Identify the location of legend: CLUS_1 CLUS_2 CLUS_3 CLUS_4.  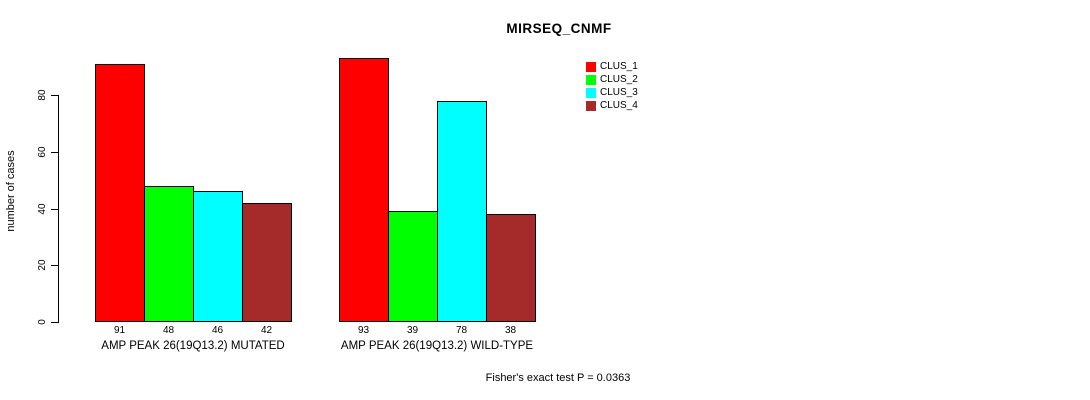
(612, 88).